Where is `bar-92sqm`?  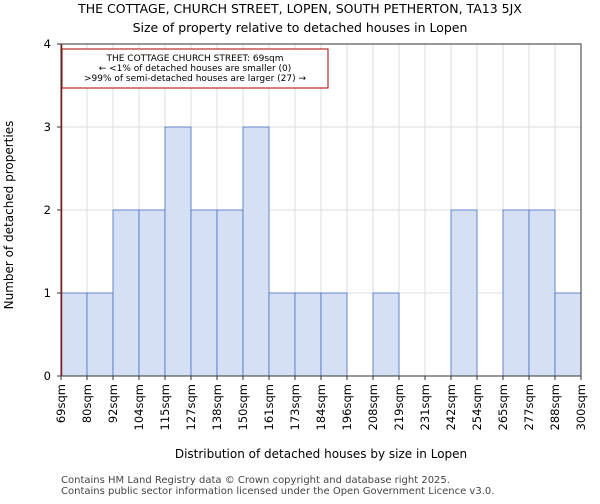 bar-92sqm is located at coordinates (126, 293).